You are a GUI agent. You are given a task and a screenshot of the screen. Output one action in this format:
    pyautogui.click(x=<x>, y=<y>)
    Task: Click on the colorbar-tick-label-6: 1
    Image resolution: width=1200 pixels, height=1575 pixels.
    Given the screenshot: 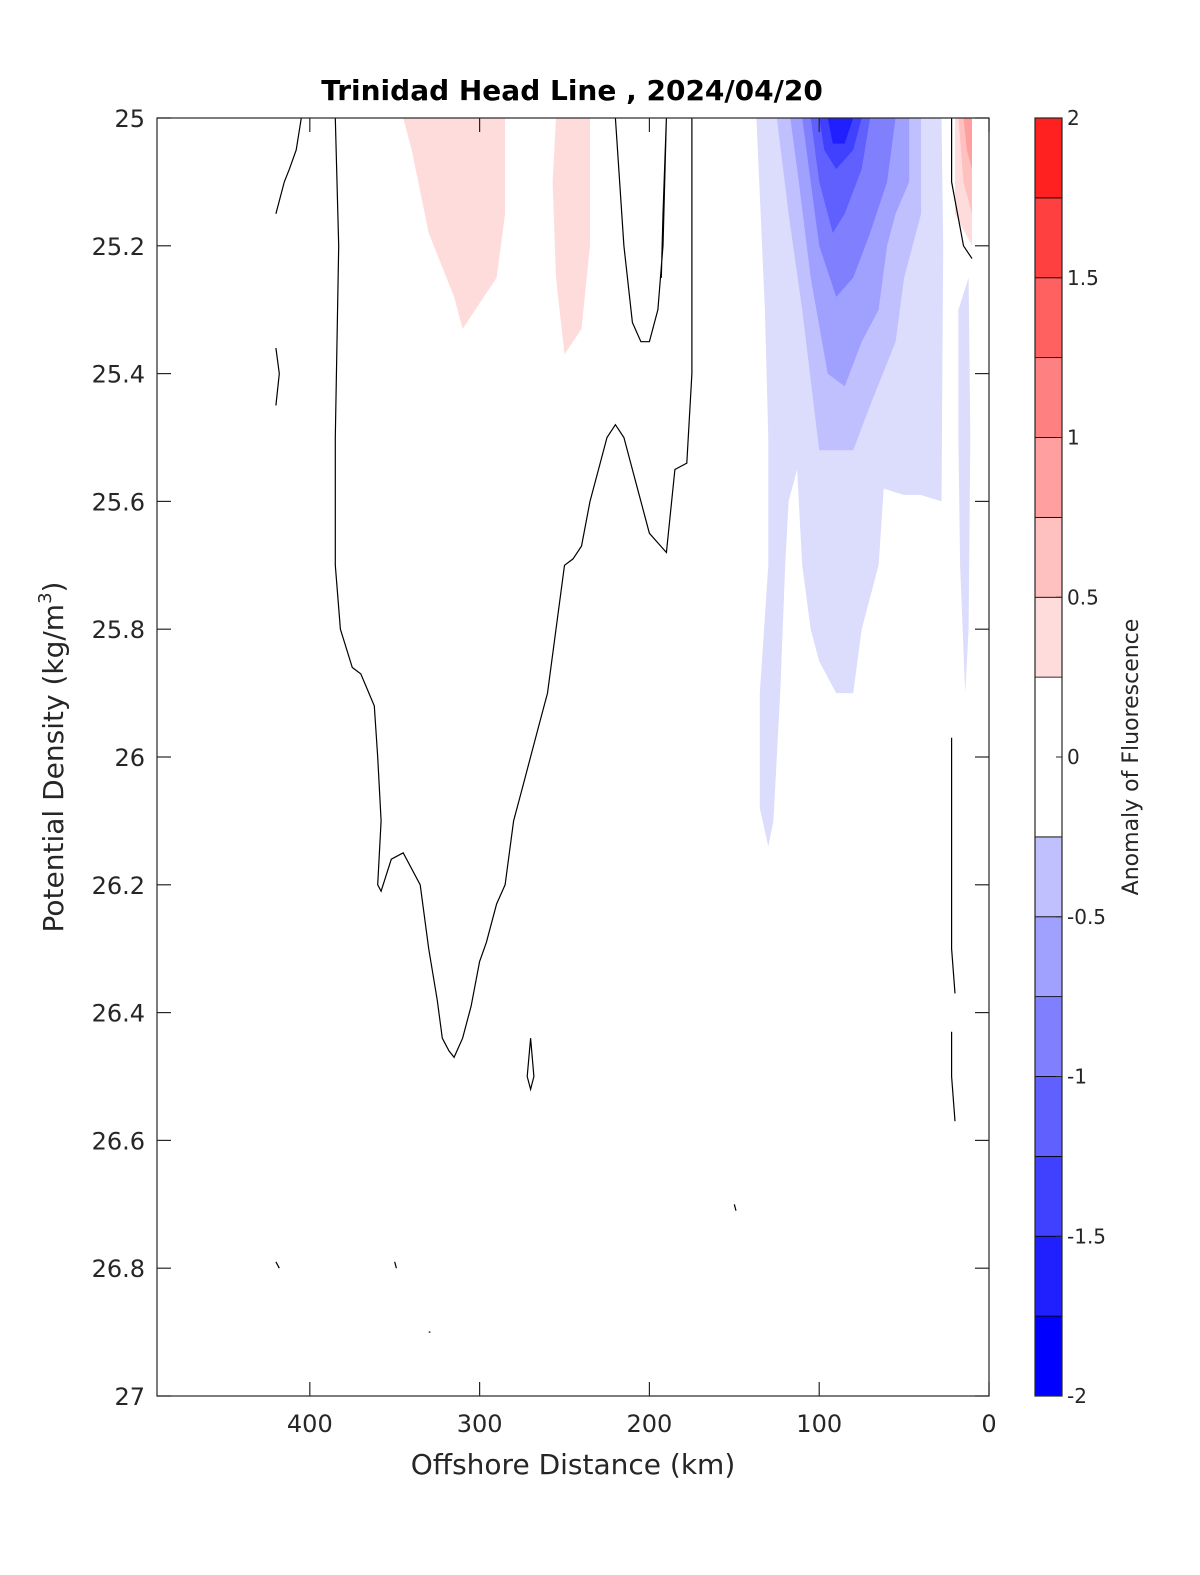 What is the action you would take?
    pyautogui.click(x=1073, y=438)
    